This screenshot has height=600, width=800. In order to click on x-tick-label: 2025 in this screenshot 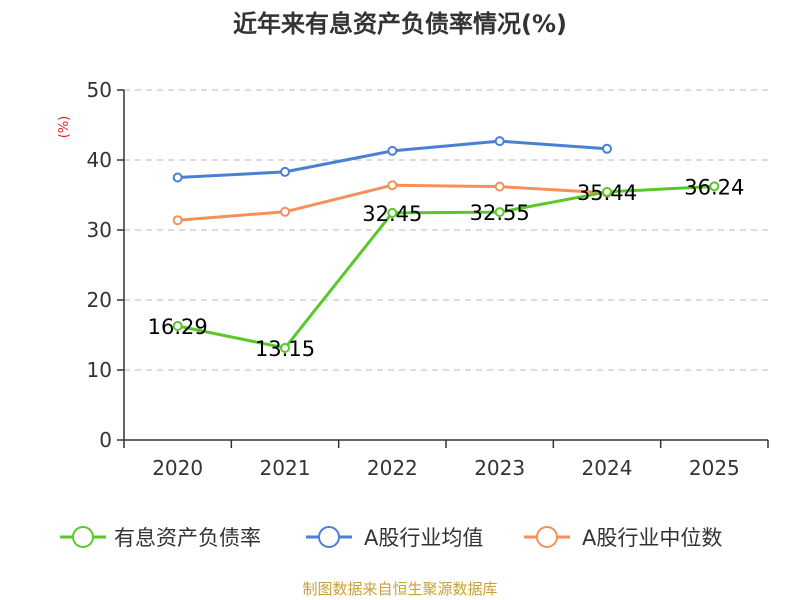, I will do `click(714, 468)`.